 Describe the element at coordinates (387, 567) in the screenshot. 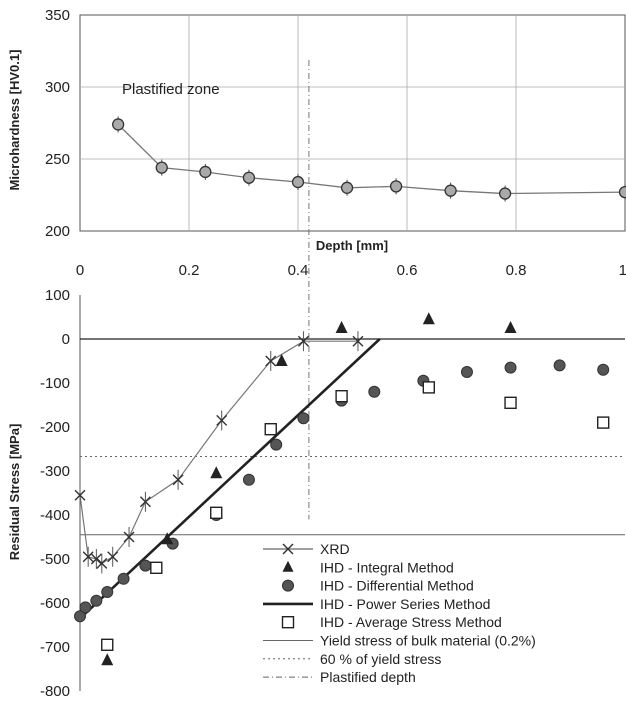

I see `legend-label: IHD - Integral Method` at that location.